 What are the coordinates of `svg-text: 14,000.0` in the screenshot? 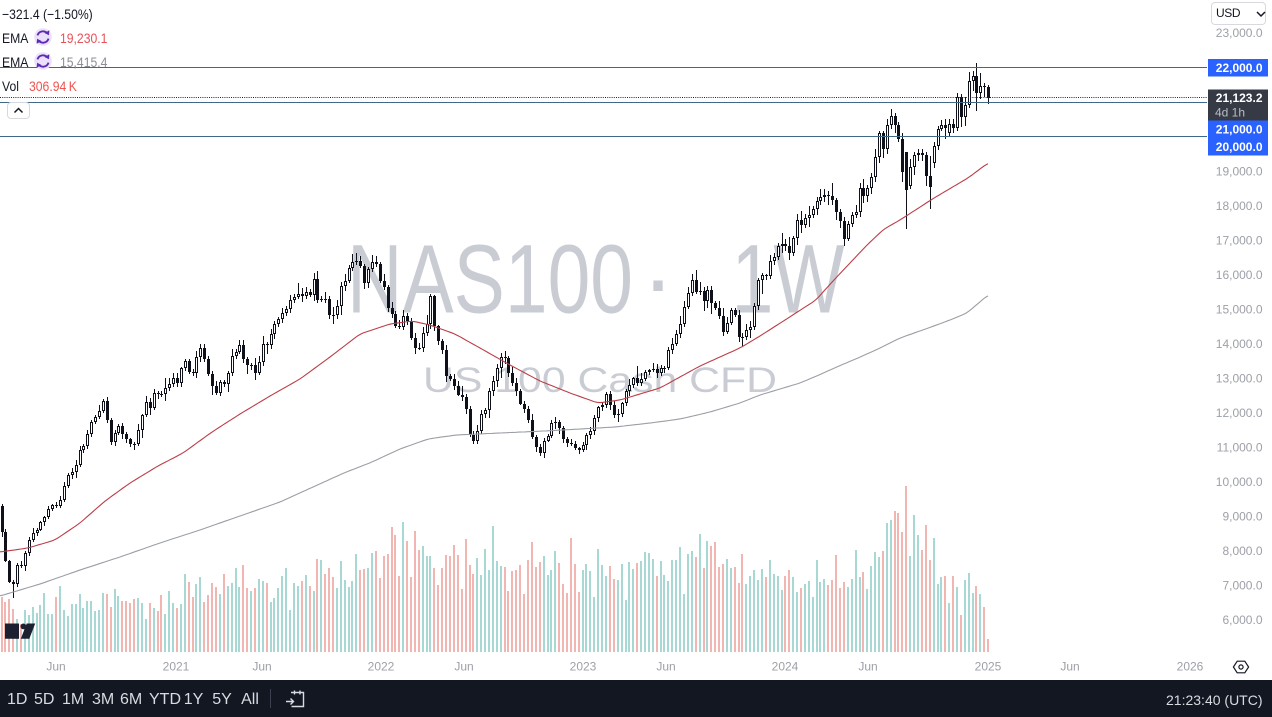 It's located at (1239, 344).